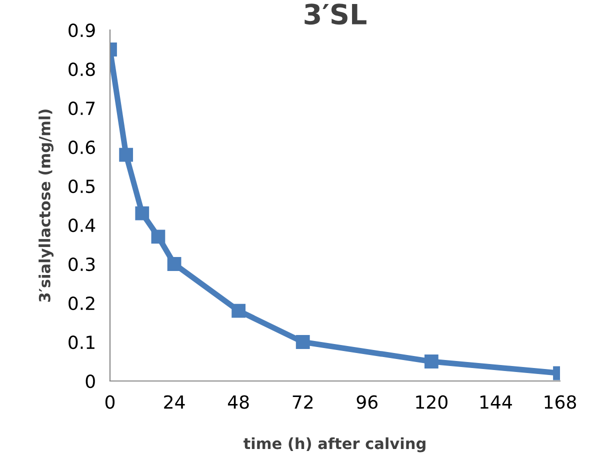 This screenshot has height=464, width=590. What do you see at coordinates (335, 14) in the screenshot?
I see `chart-title: 3′SL` at bounding box center [335, 14].